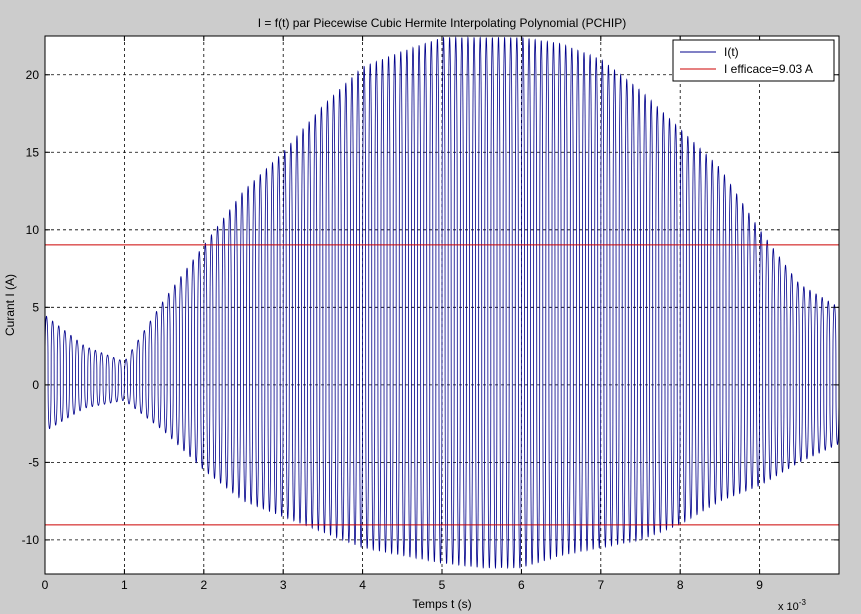 The width and height of the screenshot is (861, 614). Describe the element at coordinates (31, 540) in the screenshot. I see `y-tick-label: -10` at that location.